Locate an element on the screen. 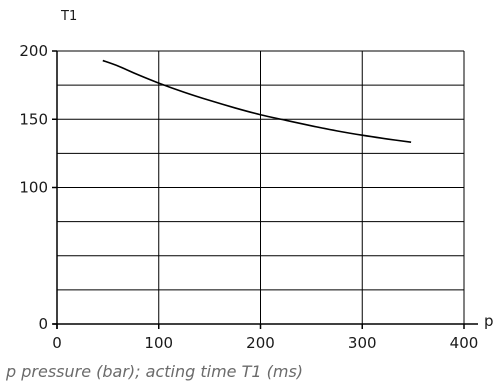 Image resolution: width=497 pixels, height=387 pixels. x-tick-label-300: 300 is located at coordinates (362, 343).